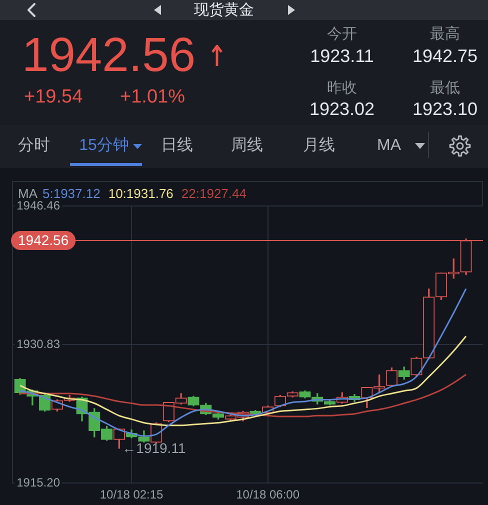 Image resolution: width=488 pixels, height=505 pixels. What do you see at coordinates (132, 495) in the screenshot?
I see `x-tick-label: 10/18 02:15` at bounding box center [132, 495].